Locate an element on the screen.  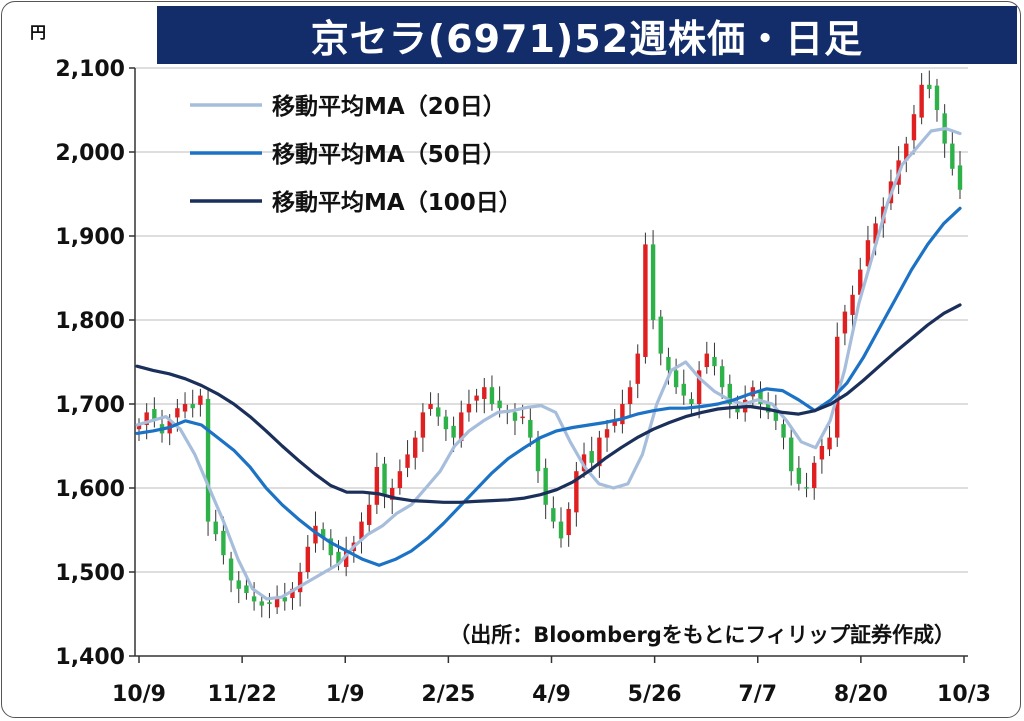
y-tick-label: 1,400 is located at coordinates (90, 657).